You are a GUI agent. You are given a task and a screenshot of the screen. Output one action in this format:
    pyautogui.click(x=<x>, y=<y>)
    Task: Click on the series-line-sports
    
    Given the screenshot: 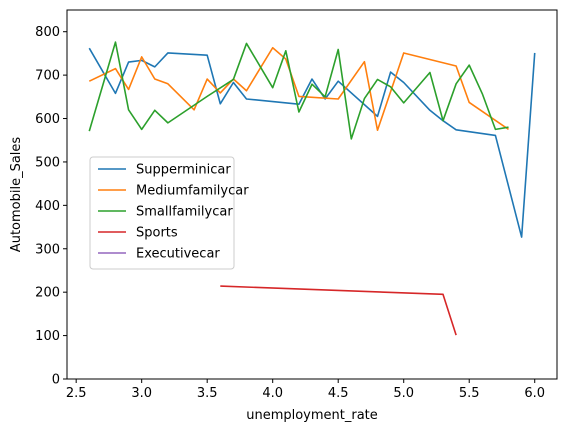 What is the action you would take?
    pyautogui.click(x=338, y=310)
    